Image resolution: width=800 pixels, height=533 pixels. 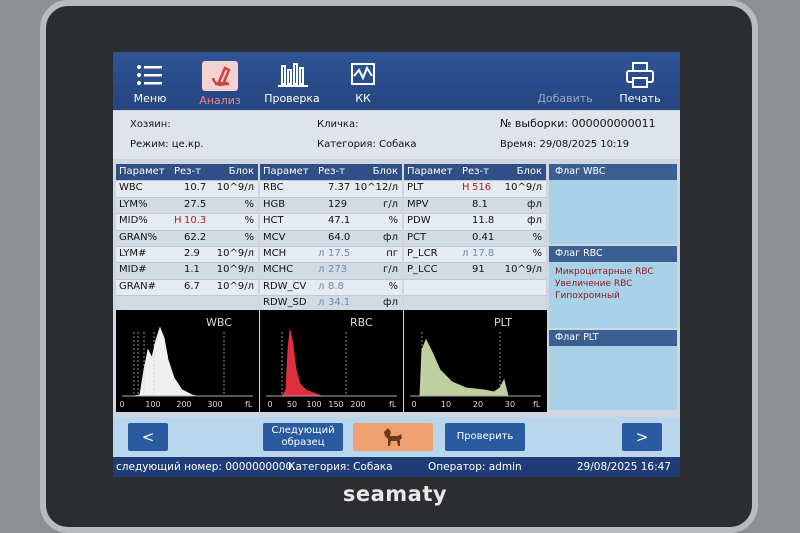 I want to click on status-category: Категория: Собака, so click(x=340, y=467).